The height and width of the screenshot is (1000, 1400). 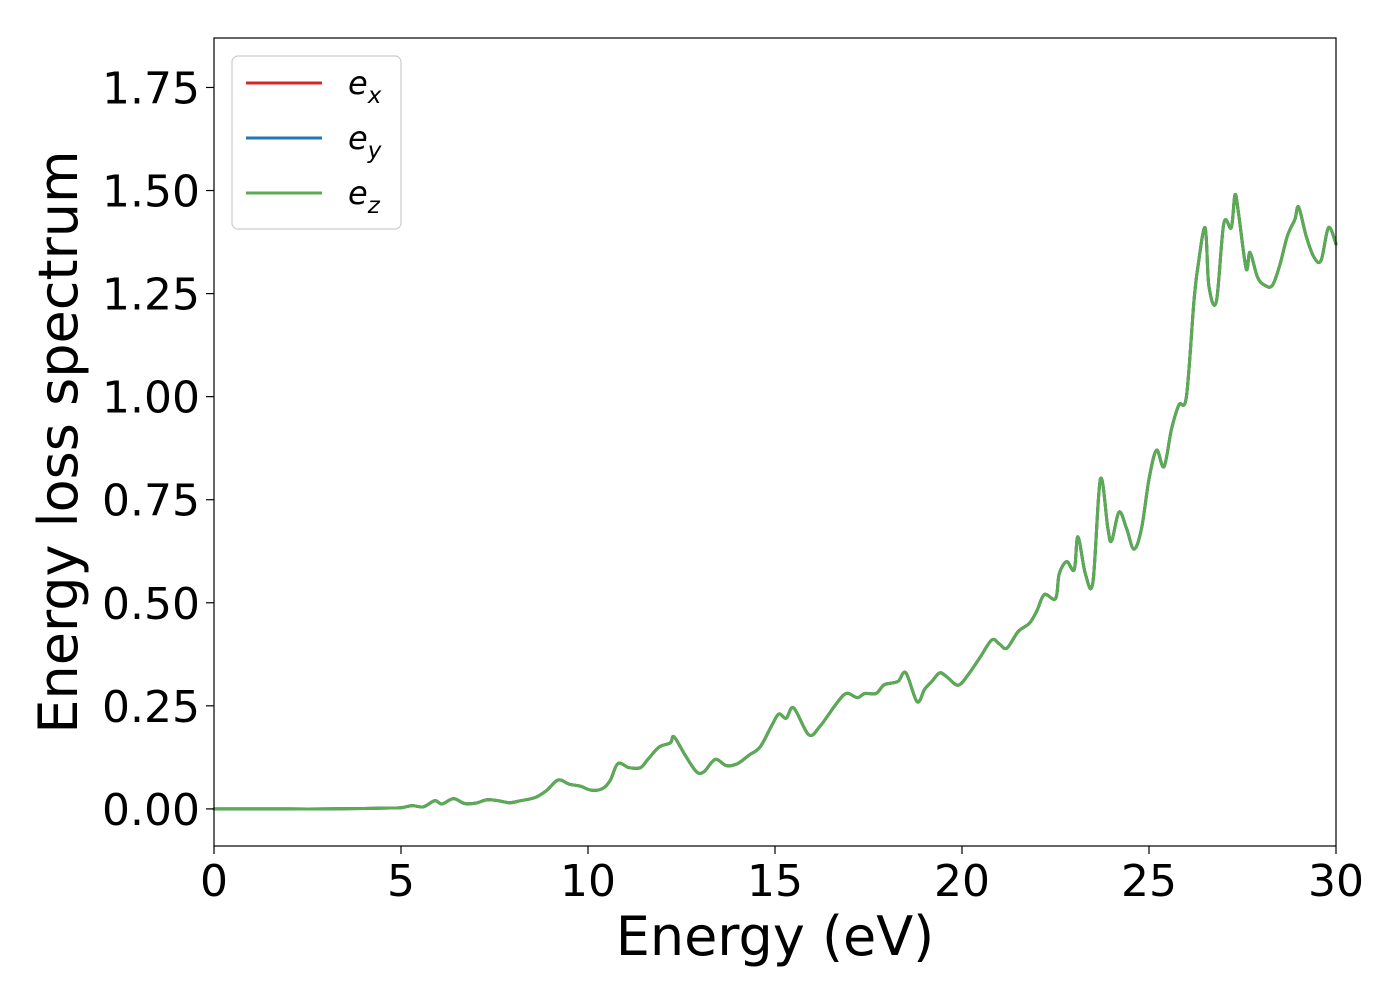 What do you see at coordinates (151, 88) in the screenshot?
I see `y-tick-label: 1.75` at bounding box center [151, 88].